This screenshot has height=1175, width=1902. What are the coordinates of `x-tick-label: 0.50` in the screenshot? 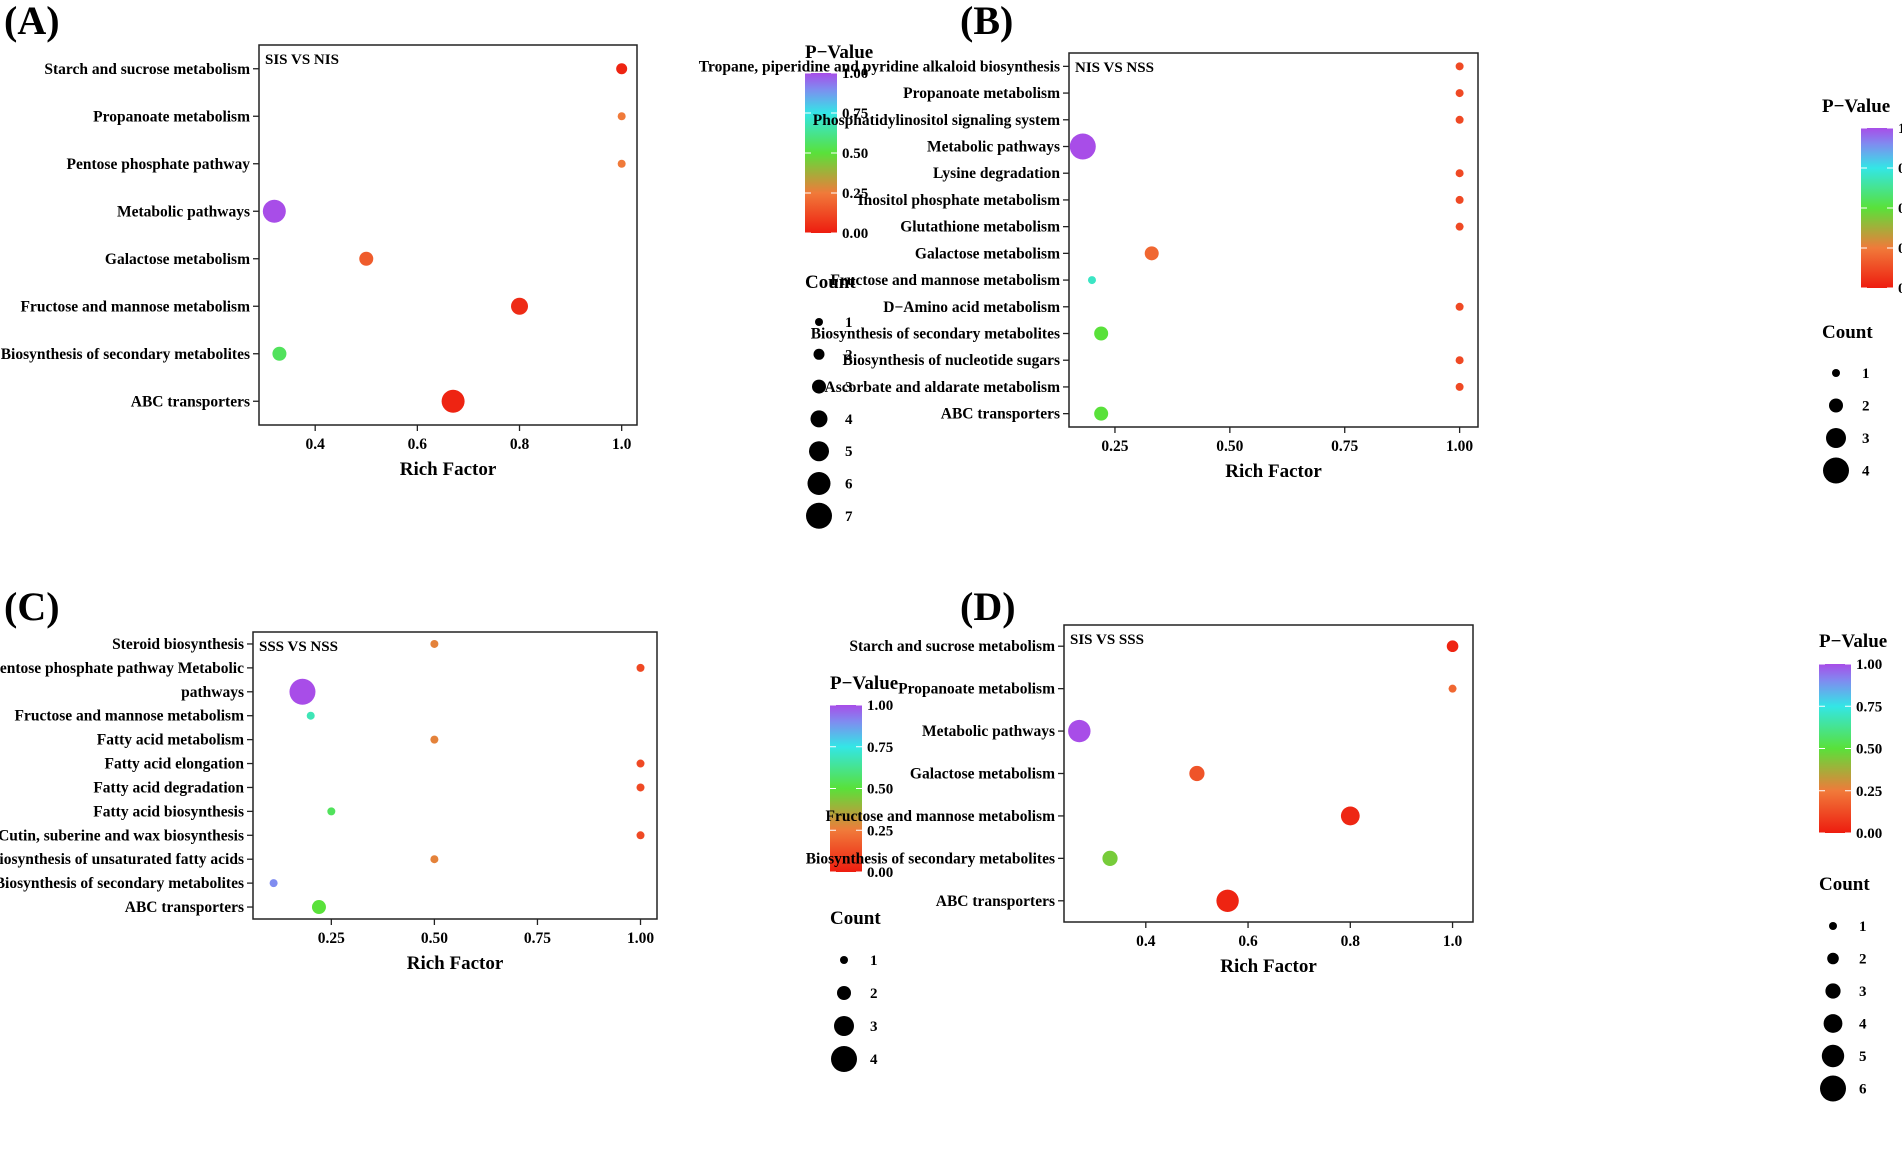 It's located at (434, 938).